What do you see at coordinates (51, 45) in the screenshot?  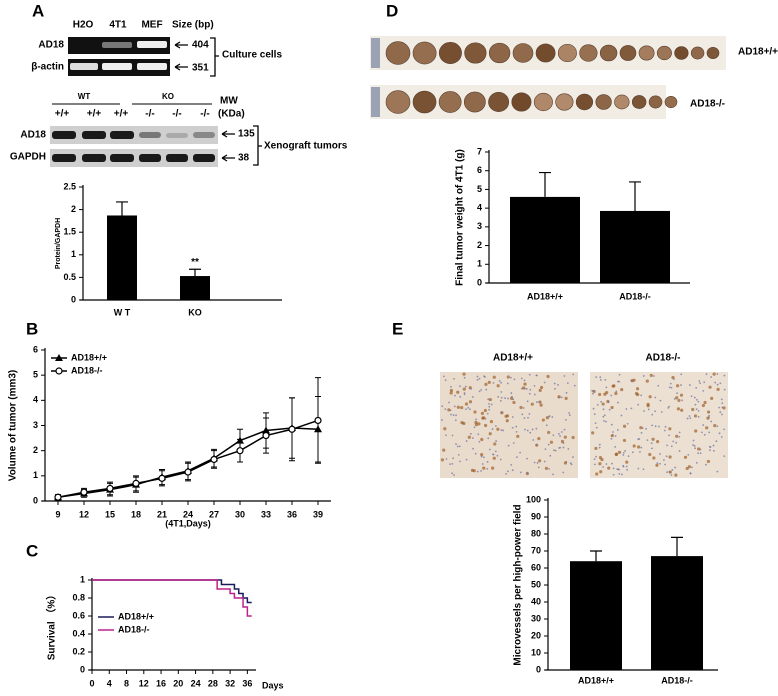 I see `row-label: AD18` at bounding box center [51, 45].